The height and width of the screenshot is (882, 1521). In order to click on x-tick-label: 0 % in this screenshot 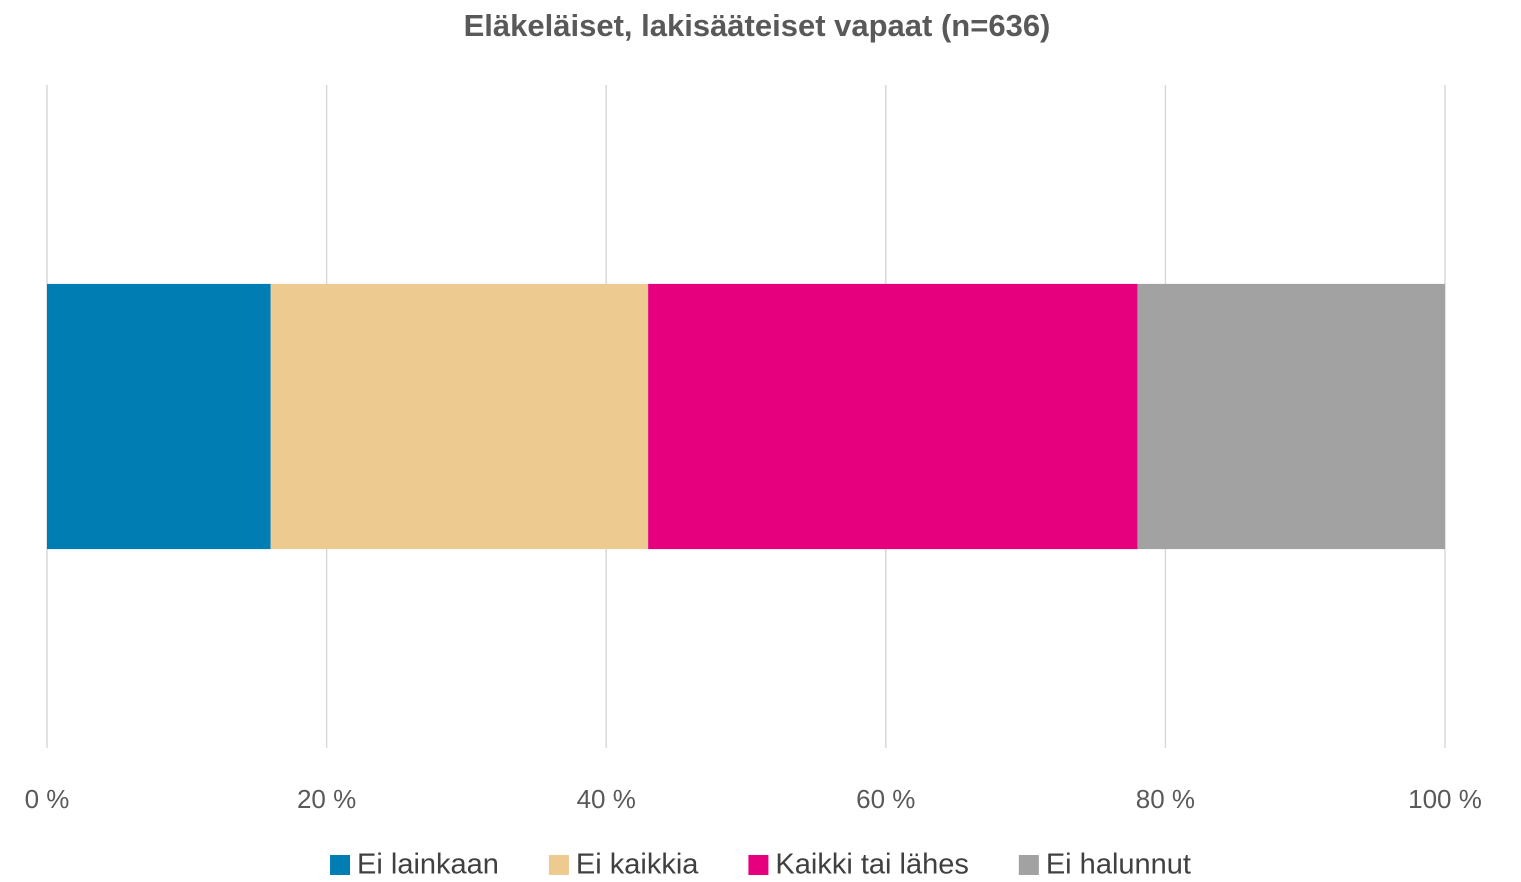, I will do `click(47, 799)`.